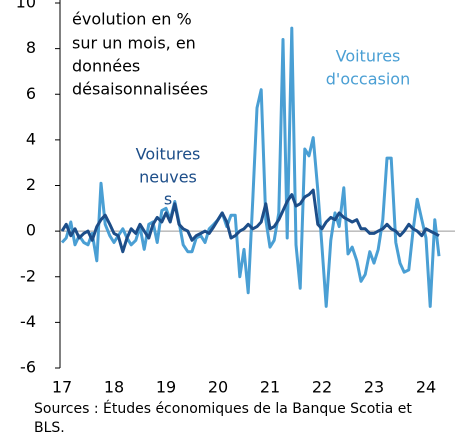  Describe the element at coordinates (368, 79) in the screenshot. I see `series-label: d'occasion` at that location.